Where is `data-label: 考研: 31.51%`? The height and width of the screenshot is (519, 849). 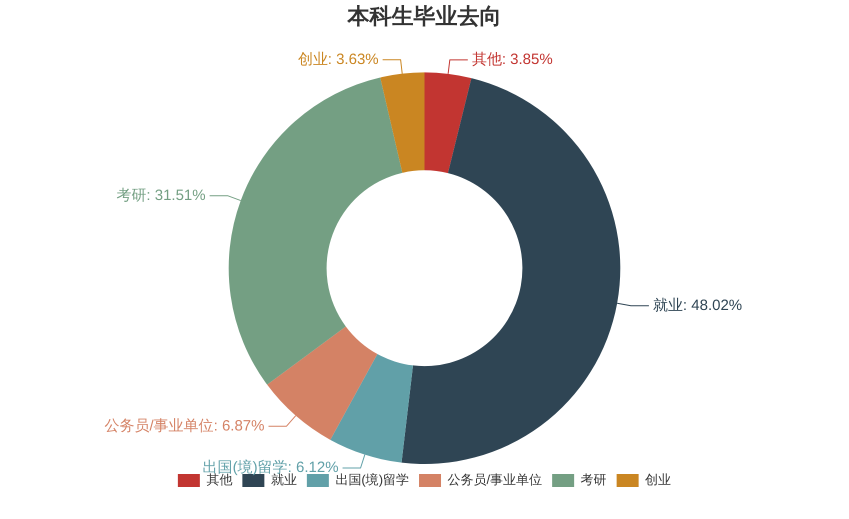
data-label: 考研: 31.51% is located at coordinates (161, 195).